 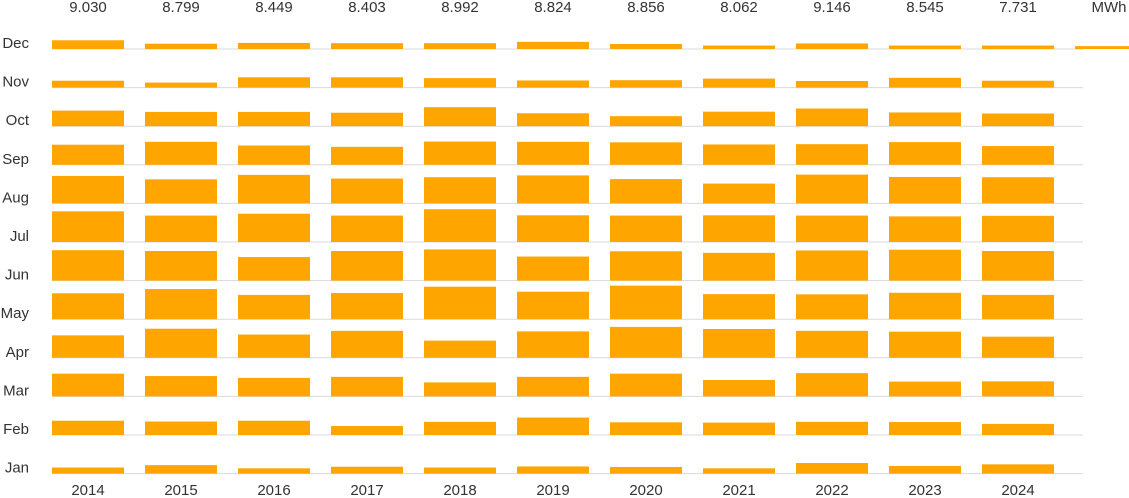 What do you see at coordinates (88, 385) in the screenshot?
I see `bar-mar-2014` at bounding box center [88, 385].